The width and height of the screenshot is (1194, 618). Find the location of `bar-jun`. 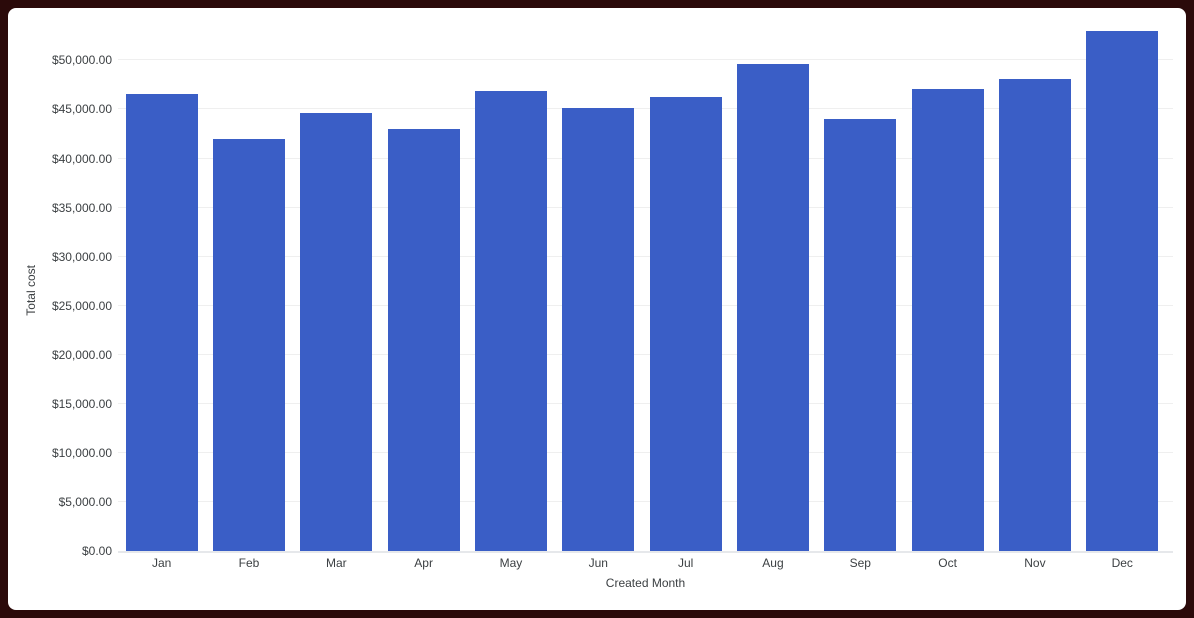

bar-jun is located at coordinates (598, 329).